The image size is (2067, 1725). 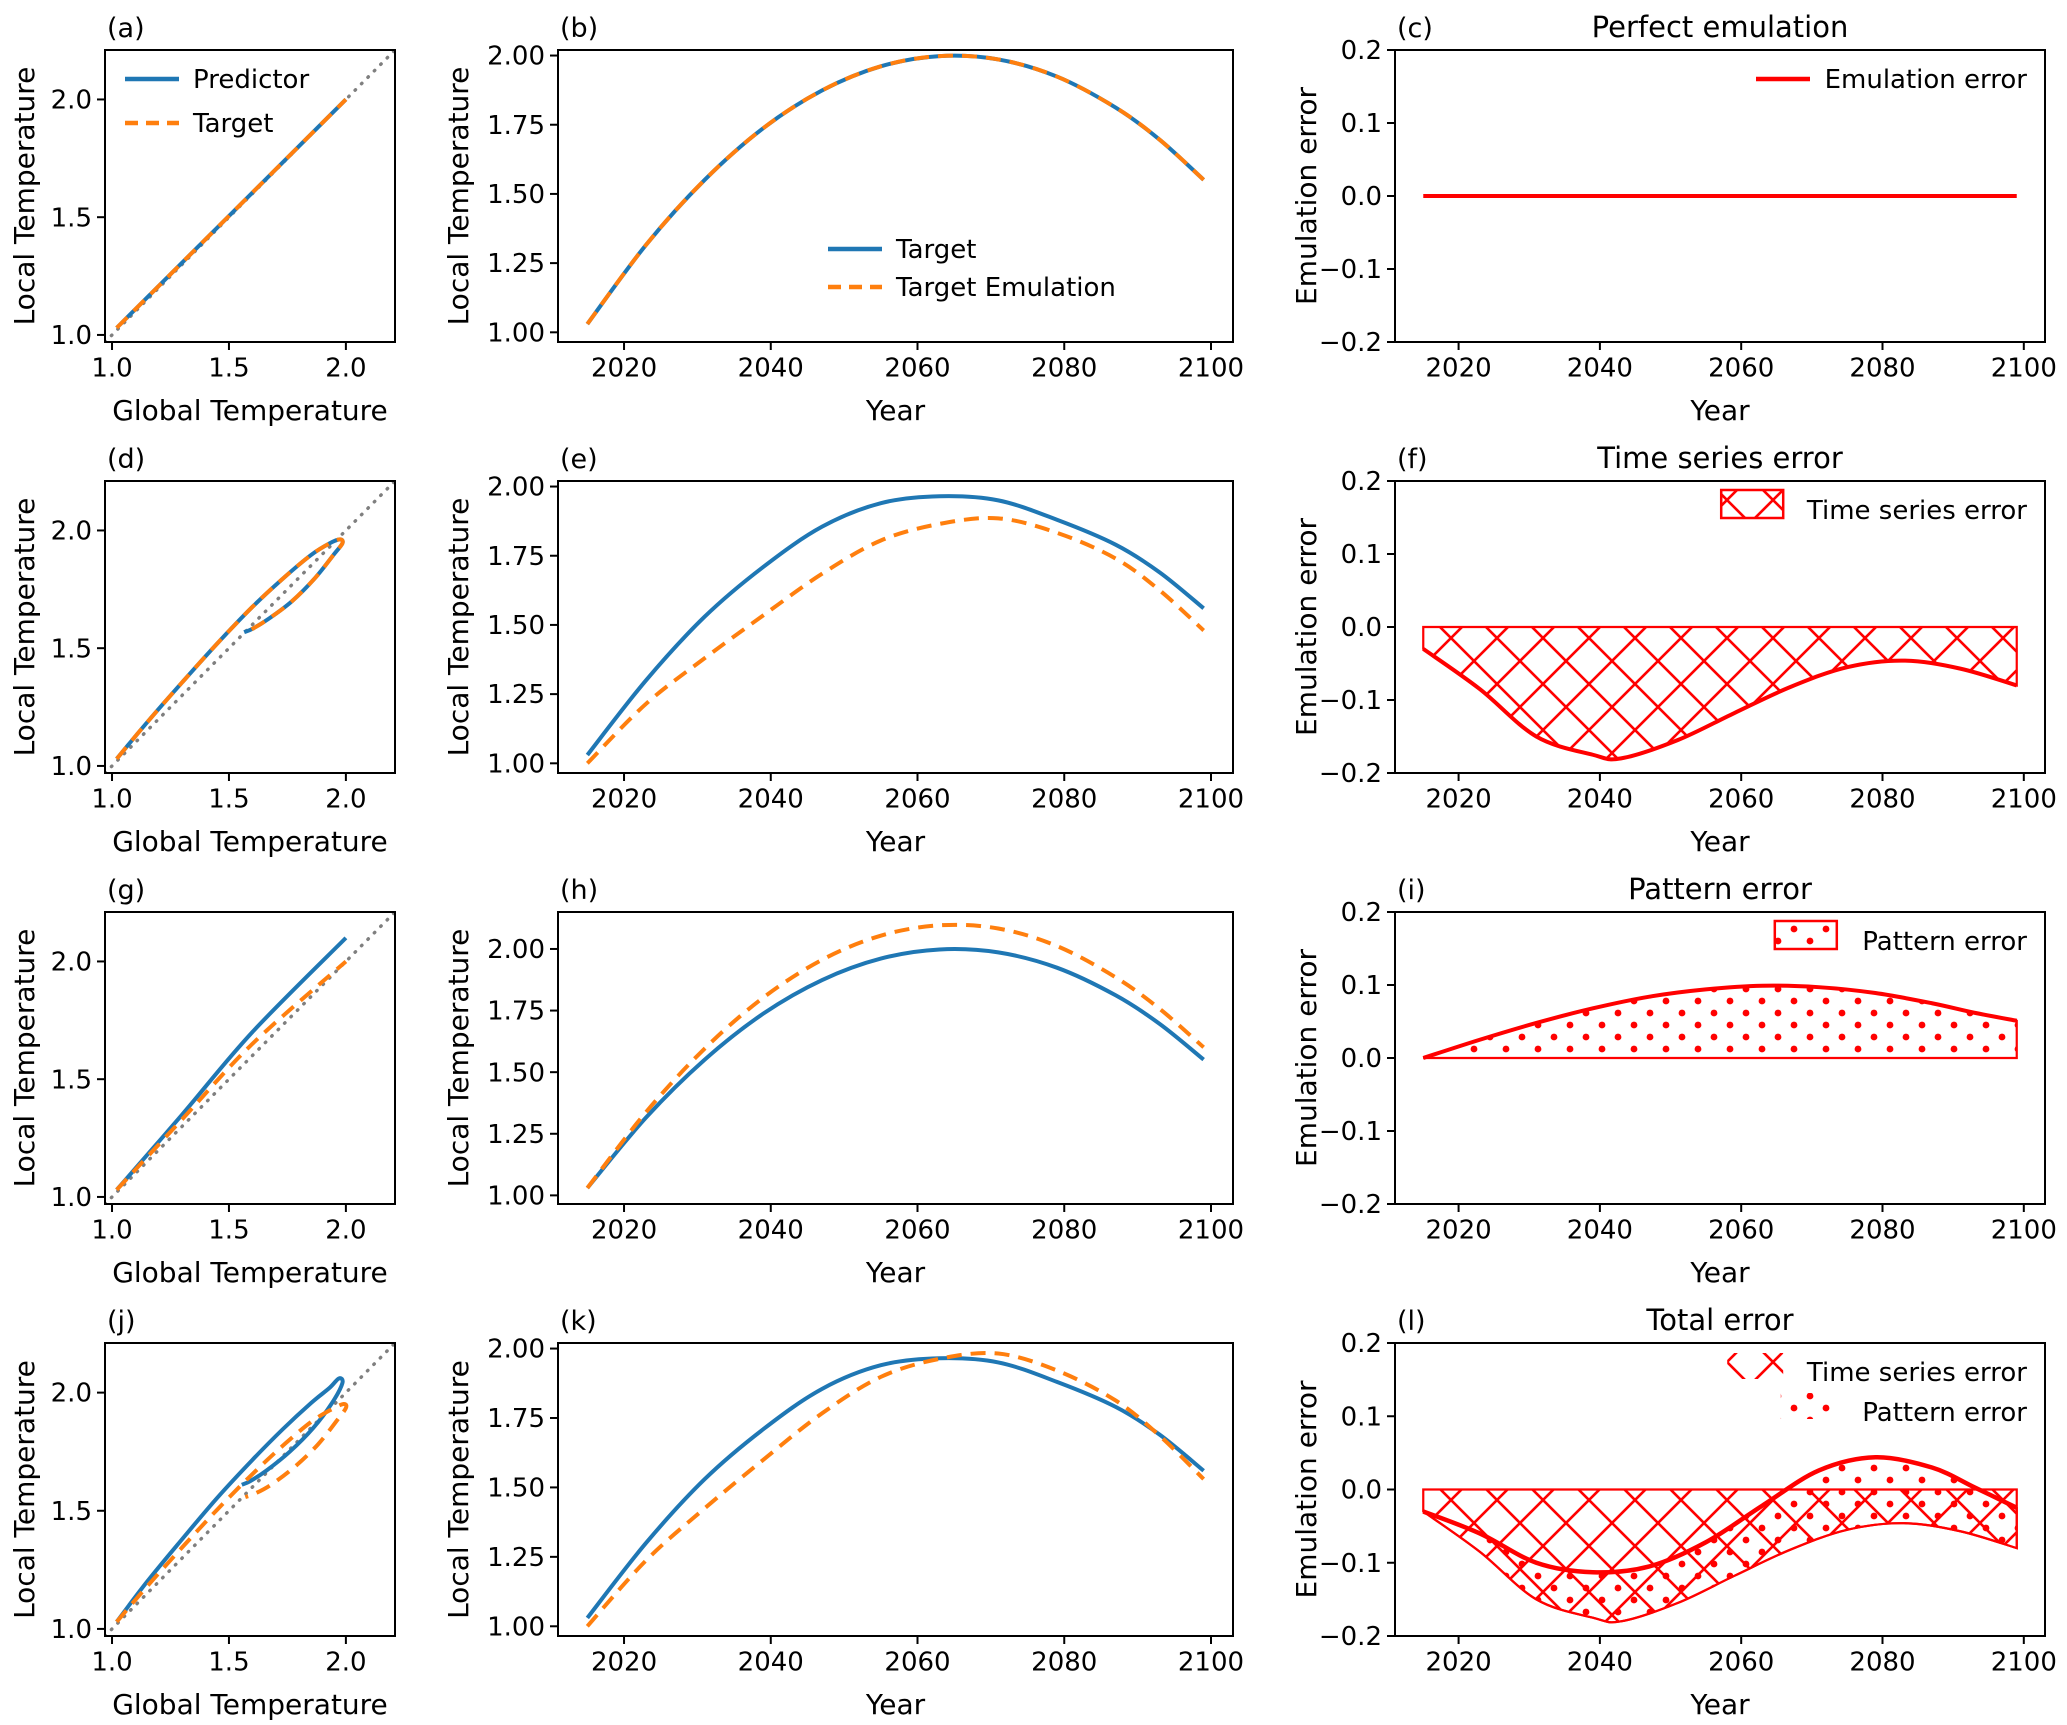 What do you see at coordinates (1411, 890) in the screenshot?
I see `panel-letter-i: (i)` at bounding box center [1411, 890].